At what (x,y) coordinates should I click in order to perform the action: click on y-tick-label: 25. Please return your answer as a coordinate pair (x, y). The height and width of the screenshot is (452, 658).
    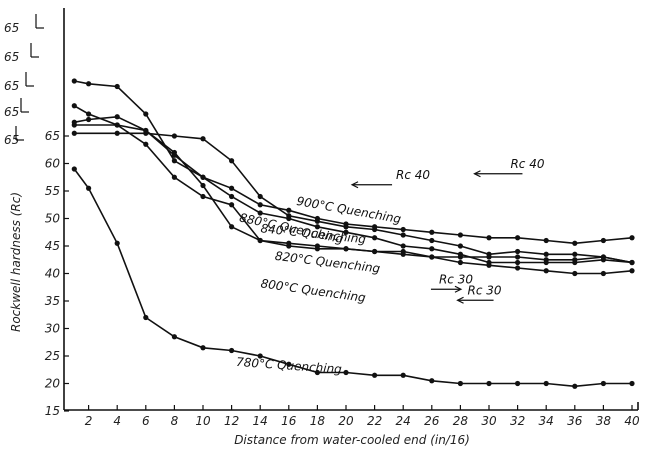
    Looking at the image, I should click on (52, 356).